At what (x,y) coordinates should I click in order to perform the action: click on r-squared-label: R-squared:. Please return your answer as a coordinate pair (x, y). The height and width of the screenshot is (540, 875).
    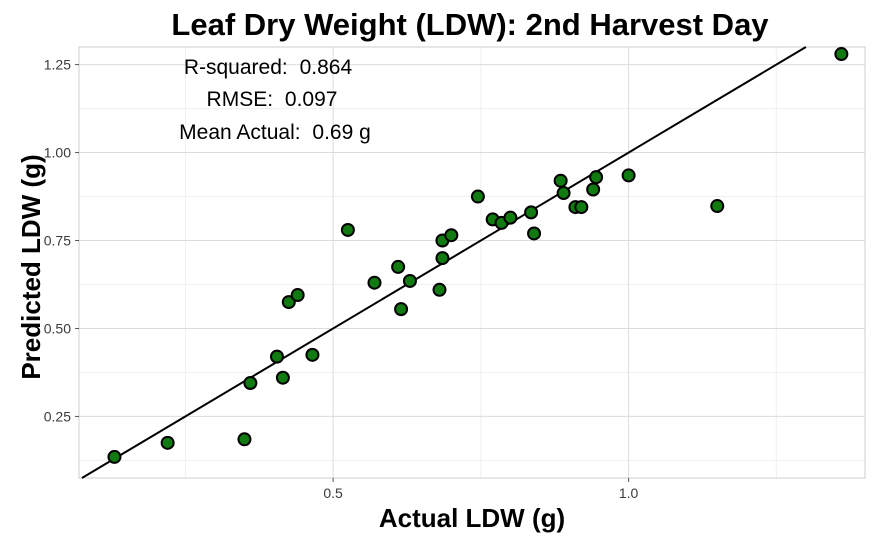
    Looking at the image, I should click on (236, 67).